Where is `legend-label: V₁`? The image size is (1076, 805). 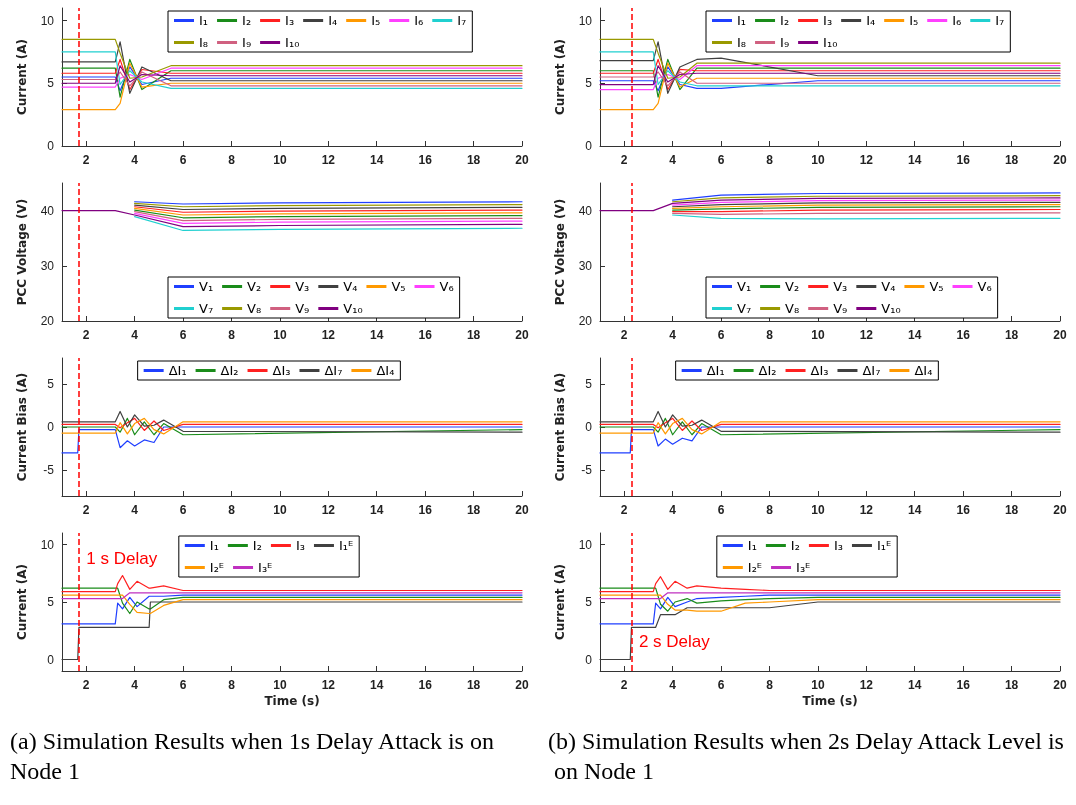
legend-label: V₁ is located at coordinates (206, 286).